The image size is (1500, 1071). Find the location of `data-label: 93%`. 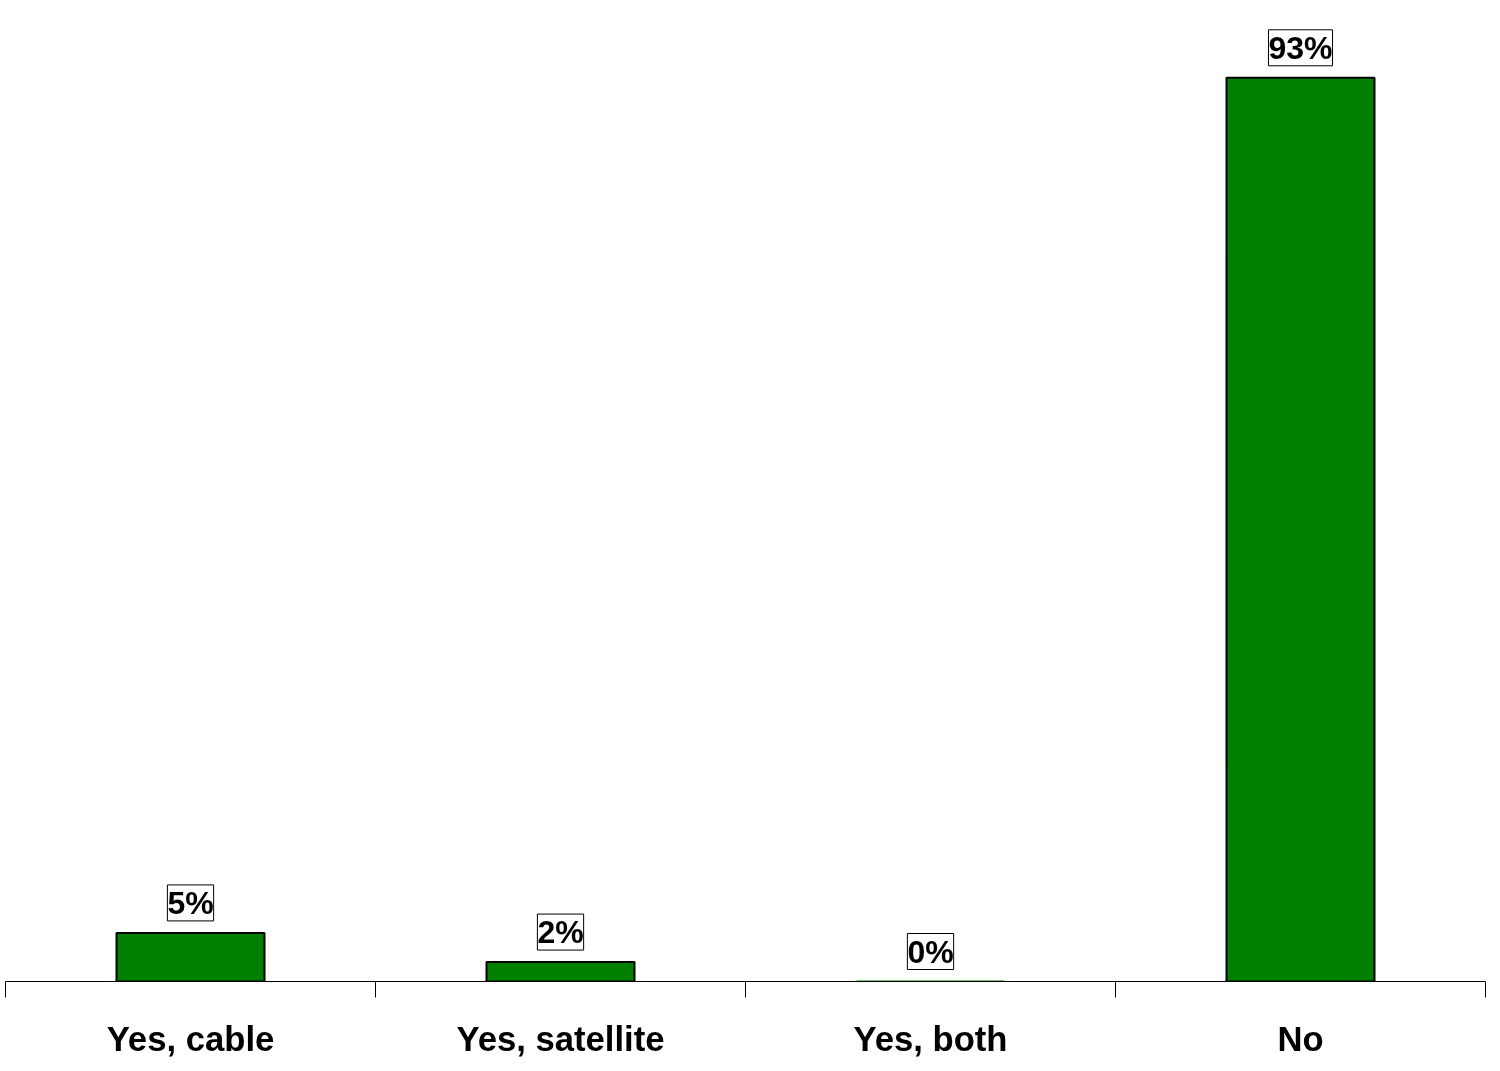

data-label: 93% is located at coordinates (1300, 47).